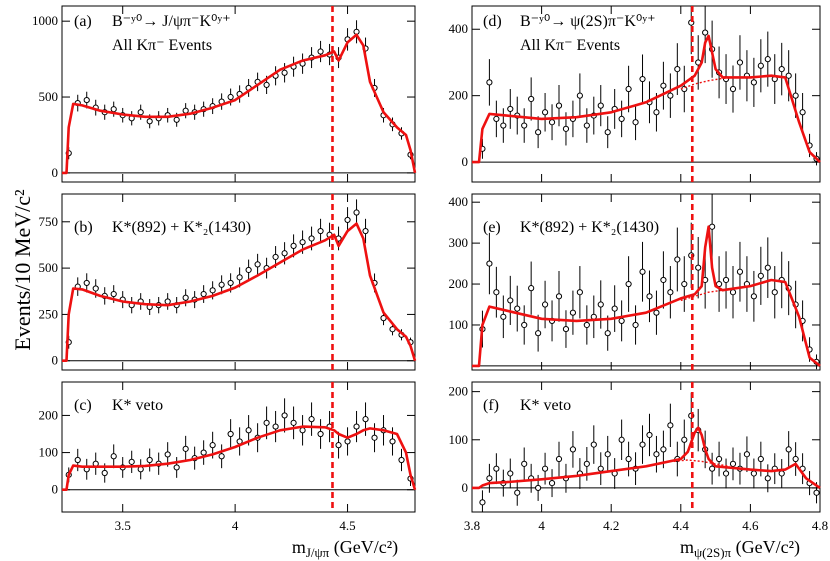 The image size is (830, 561). I want to click on x-tick-label: 4.2, so click(611, 525).